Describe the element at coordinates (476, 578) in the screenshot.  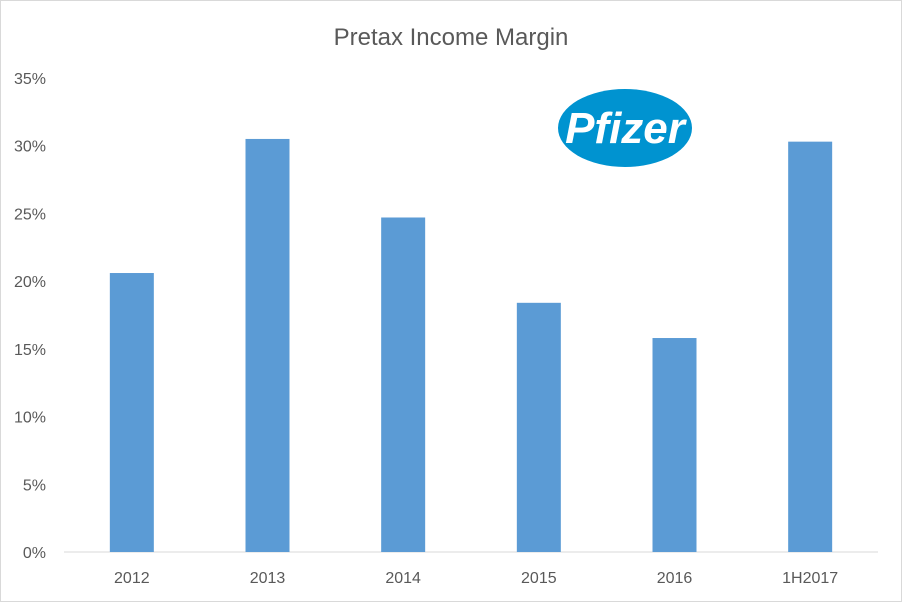
I see `x-axis: 2012 2013 2014 2015 2016 1H2017` at that location.